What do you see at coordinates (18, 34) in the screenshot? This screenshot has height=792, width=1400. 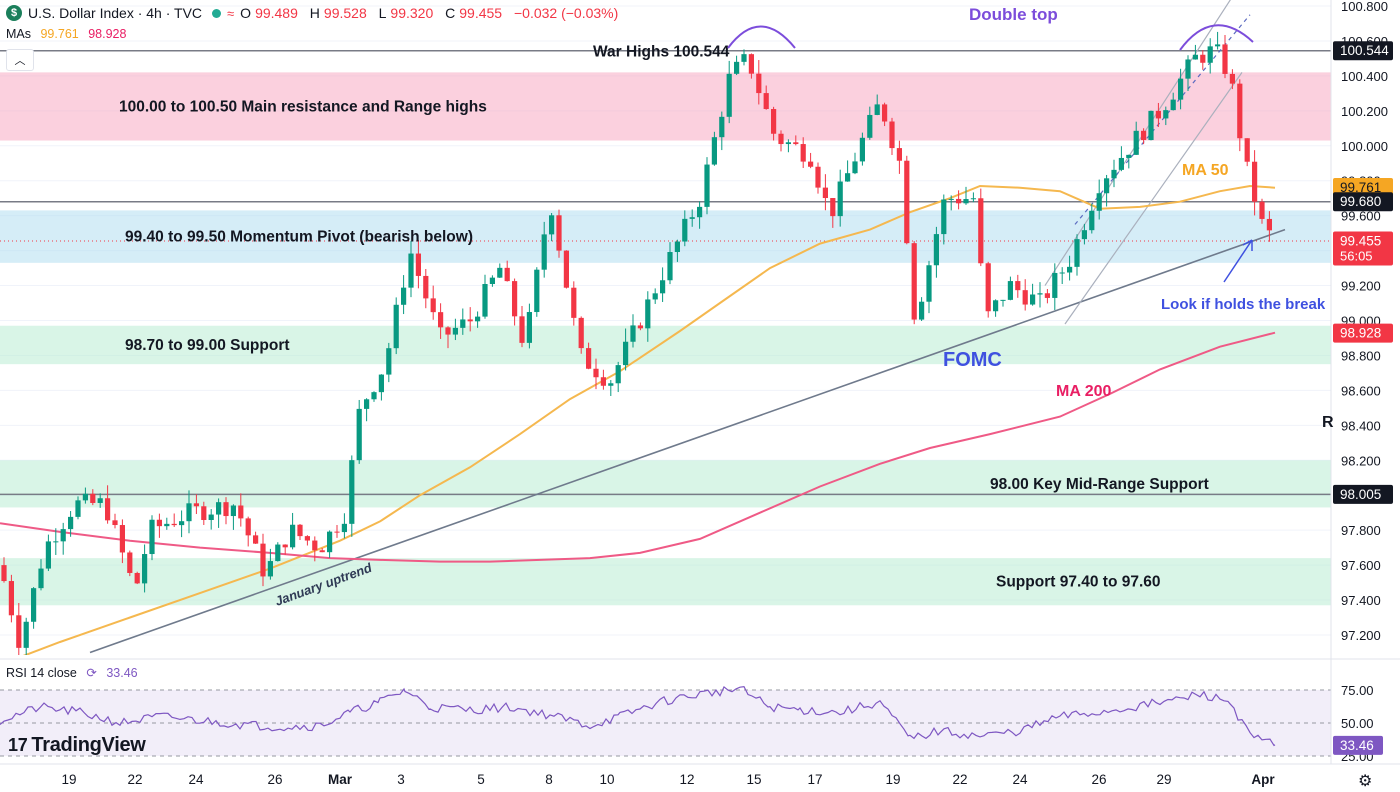 I see `mas-label: MAs` at bounding box center [18, 34].